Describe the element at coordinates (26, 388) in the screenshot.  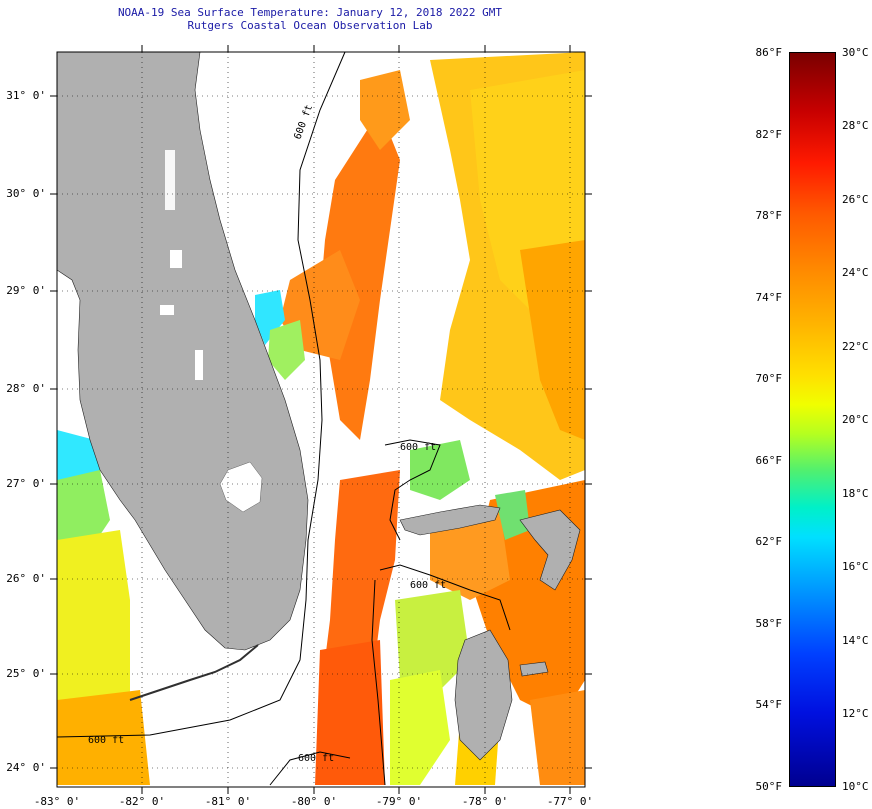
I see `lat-label: 28° 0'` at that location.